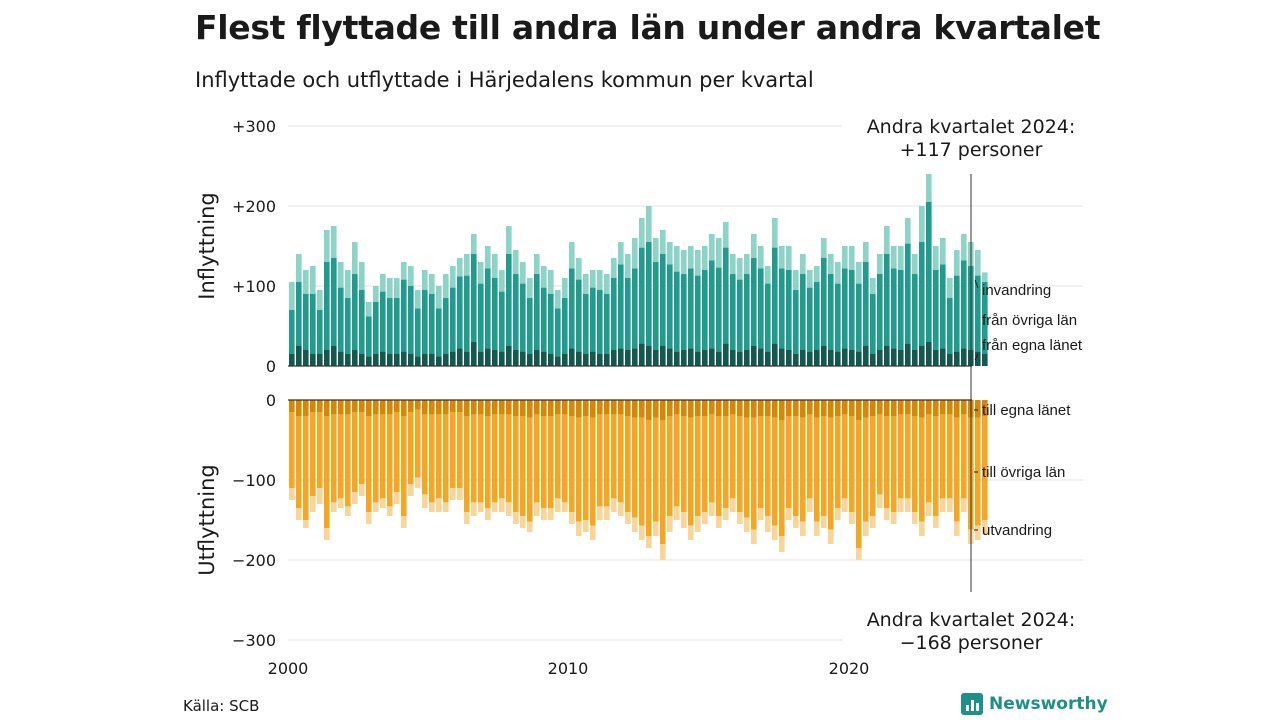 This screenshot has height=720, width=1280. Describe the element at coordinates (254, 480) in the screenshot. I see `y-tick-label: −100` at that location.